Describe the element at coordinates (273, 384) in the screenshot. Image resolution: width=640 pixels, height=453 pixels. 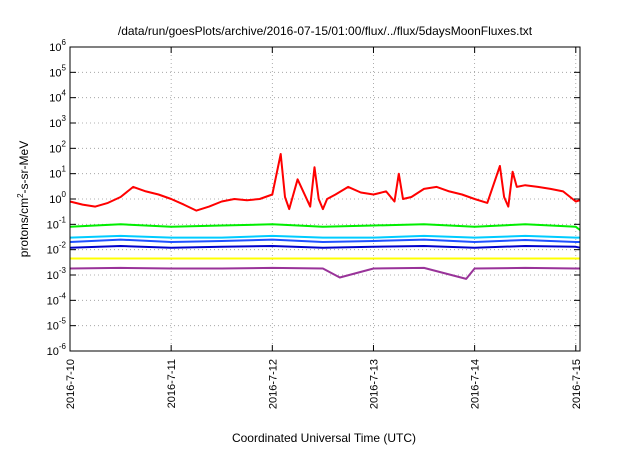
I see `x-tick-label: 2016-7-12` at that location.